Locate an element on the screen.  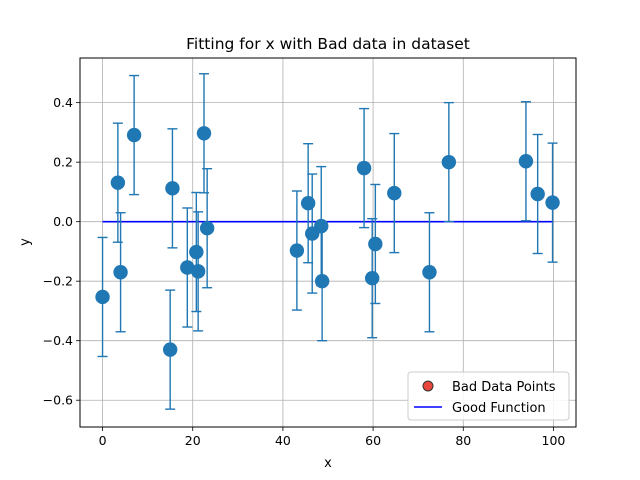
x-tick-label: 20 is located at coordinates (193, 440).